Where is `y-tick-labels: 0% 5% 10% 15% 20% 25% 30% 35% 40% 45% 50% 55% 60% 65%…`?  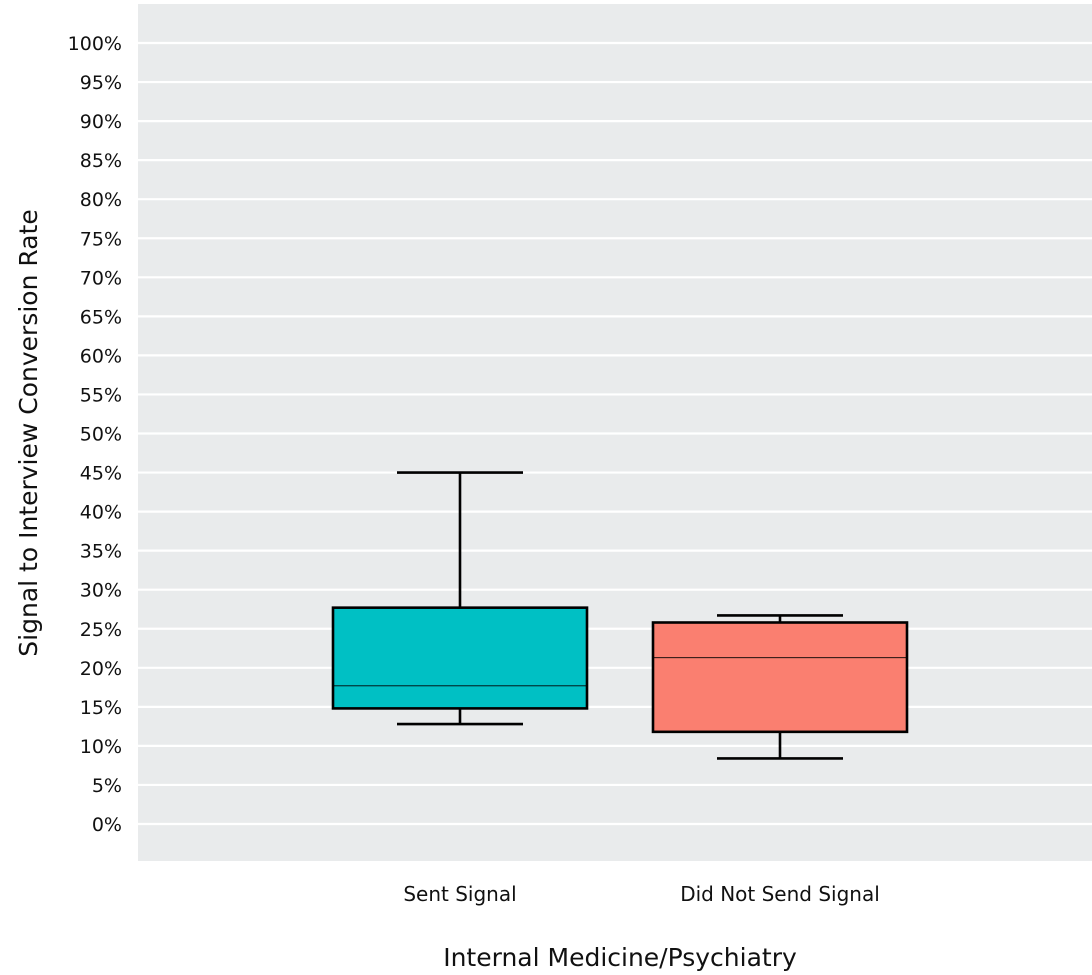
y-tick-labels: 0% 5% 10% 15% 20% 25% 30% 35% 40% 45% 50% 55% 60% 65%… is located at coordinates (95, 434).